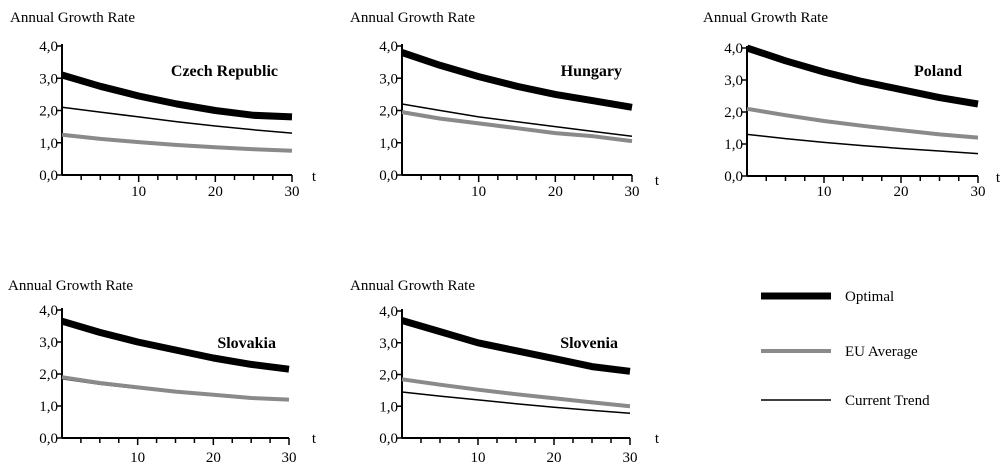 This screenshot has height=469, width=1007. Describe the element at coordinates (246, 343) in the screenshot. I see `panel-title: Slovakia` at that location.